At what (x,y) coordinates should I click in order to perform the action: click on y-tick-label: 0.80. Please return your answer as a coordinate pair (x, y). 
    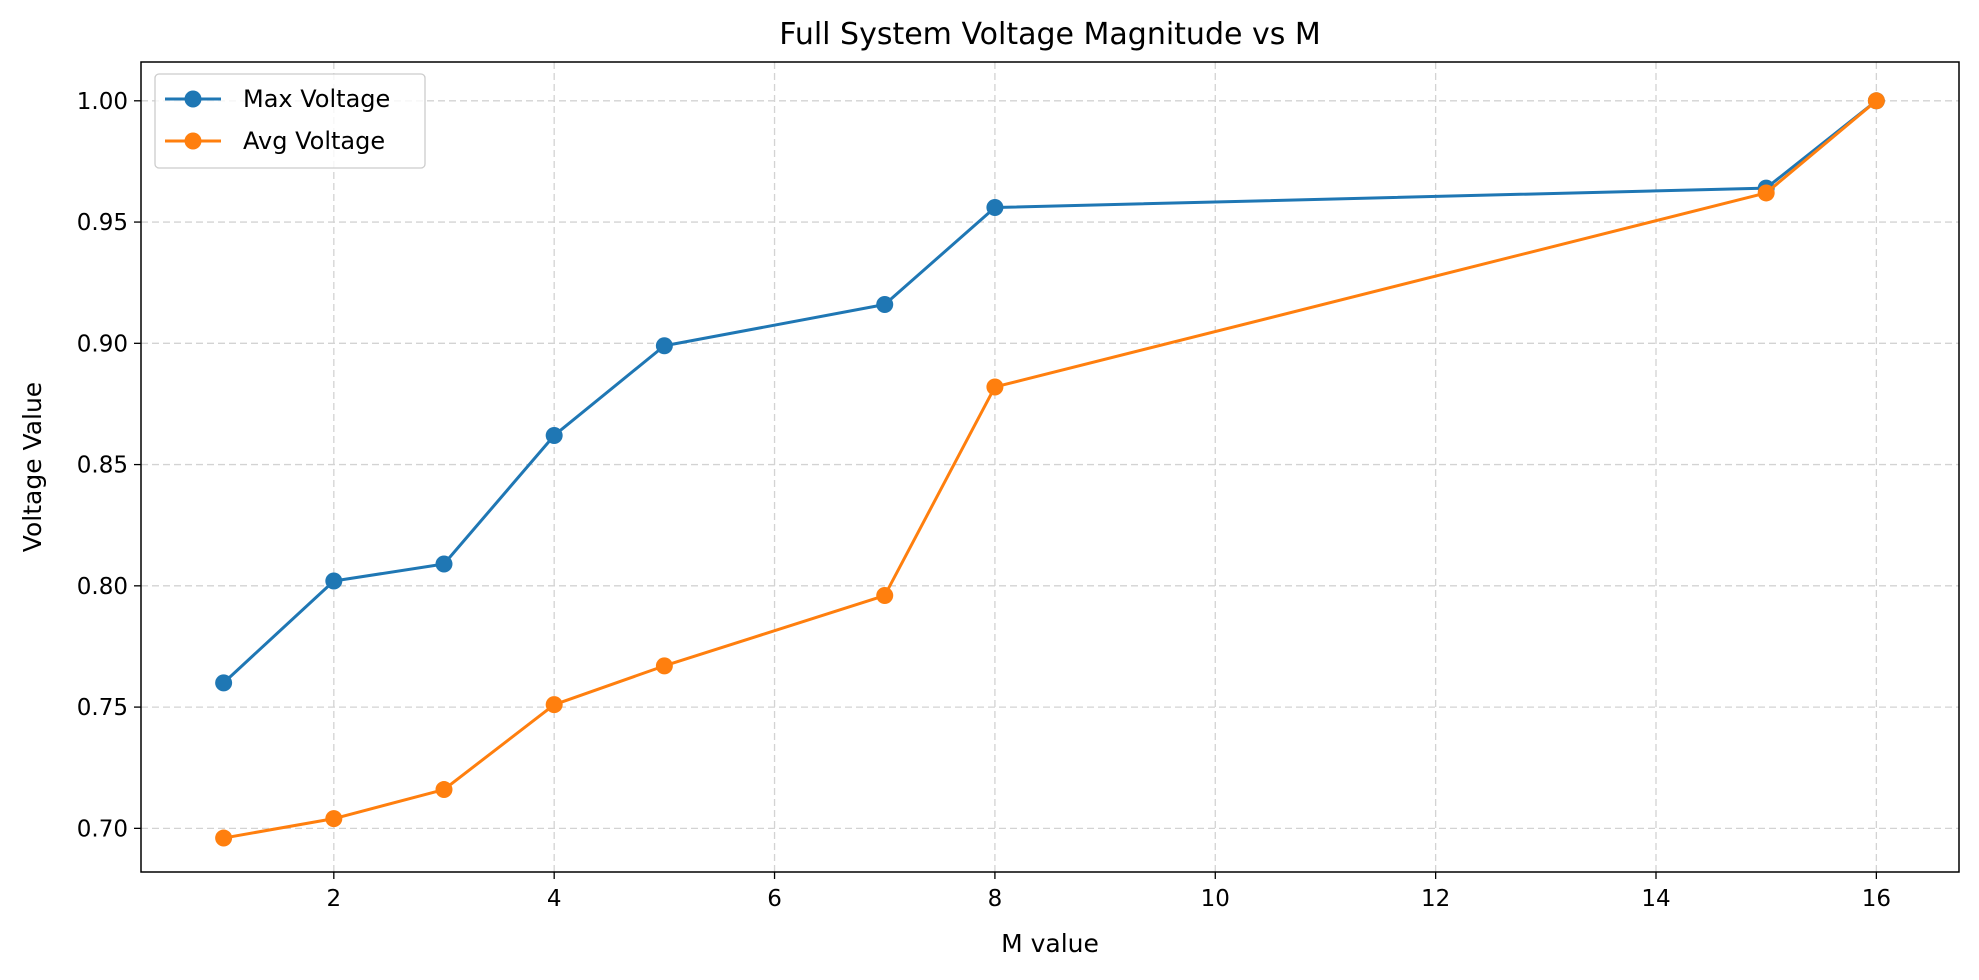
    Looking at the image, I should click on (102, 587).